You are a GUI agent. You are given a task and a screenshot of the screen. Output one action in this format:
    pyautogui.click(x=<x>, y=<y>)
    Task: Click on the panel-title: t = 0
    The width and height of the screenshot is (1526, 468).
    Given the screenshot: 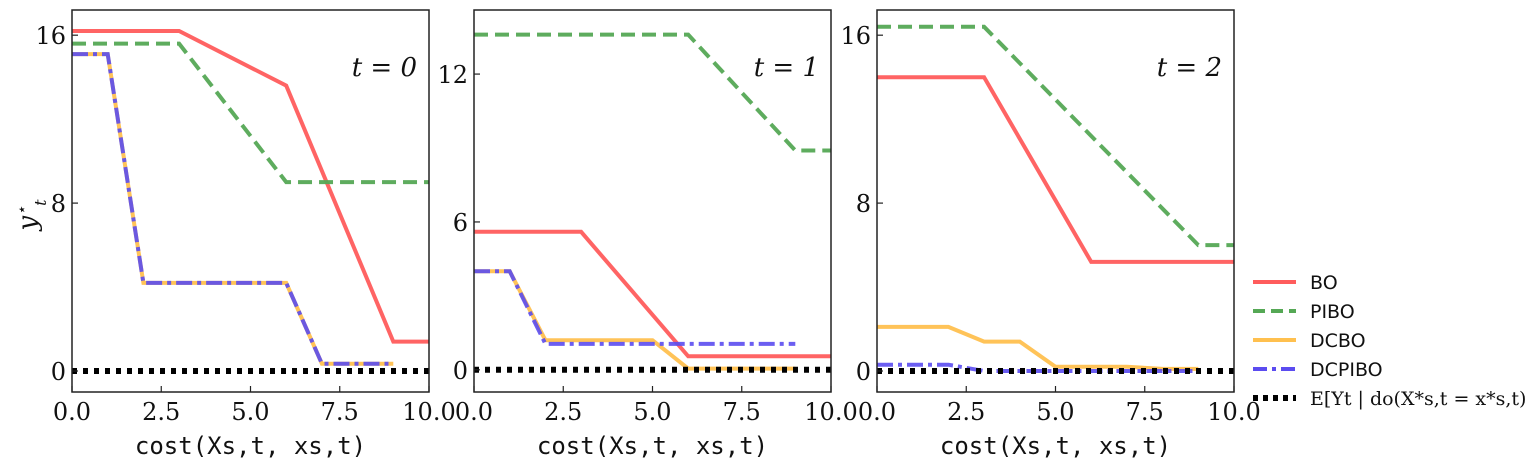 What is the action you would take?
    pyautogui.click(x=384, y=68)
    